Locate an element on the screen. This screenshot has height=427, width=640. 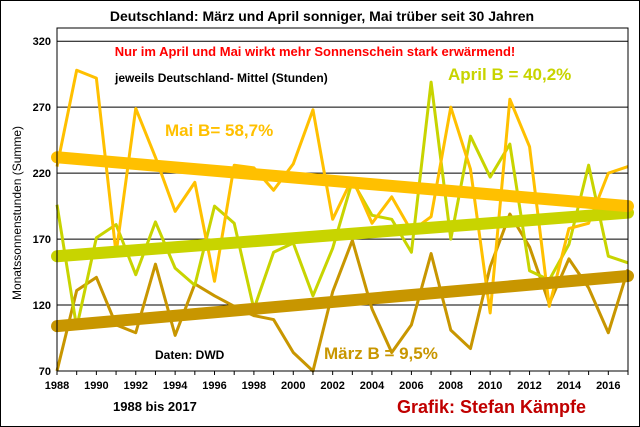
x-tick-label: 1994 is located at coordinates (175, 386).